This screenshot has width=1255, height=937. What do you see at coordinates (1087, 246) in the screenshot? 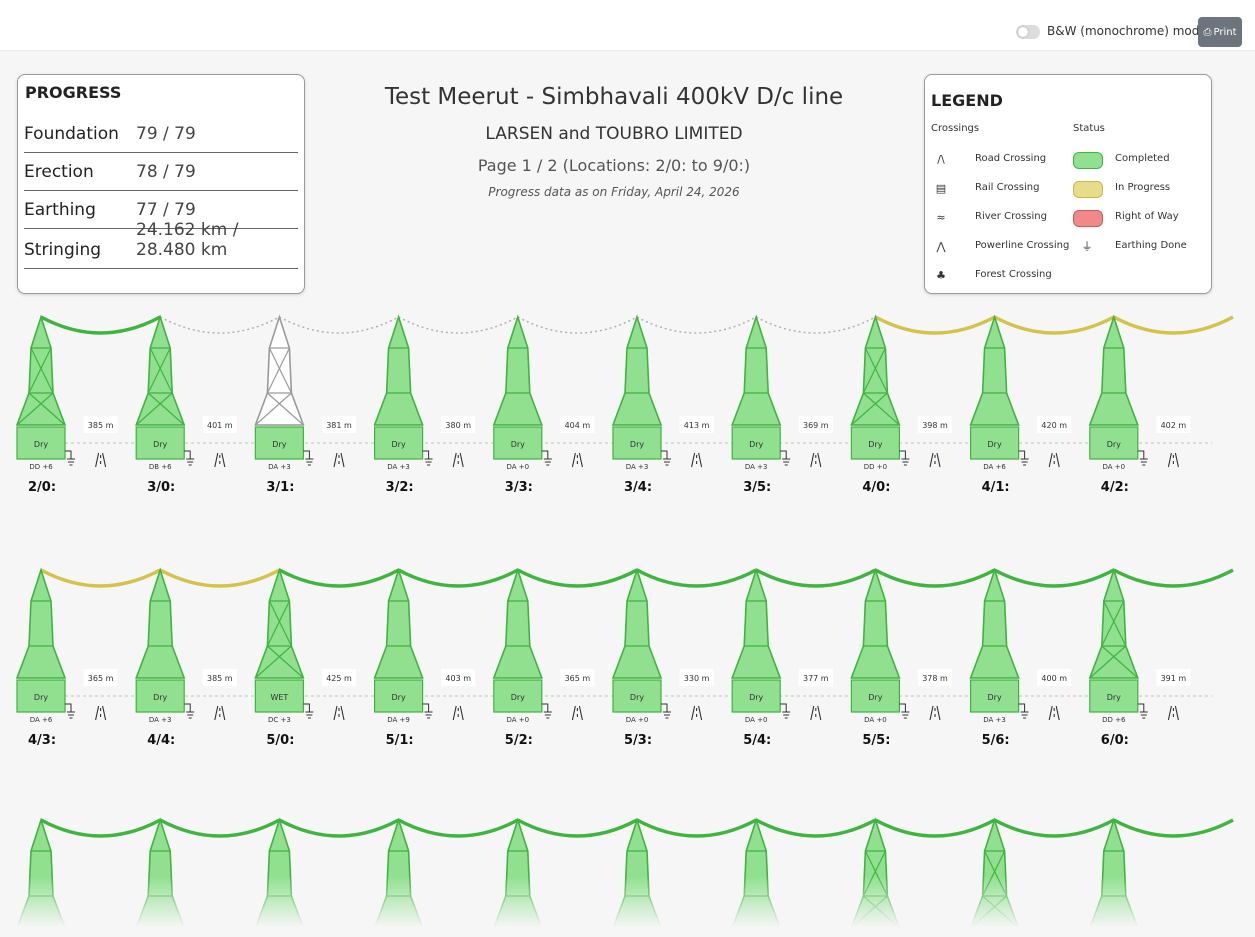
I see `earthing-icon: ⏚` at bounding box center [1087, 246].